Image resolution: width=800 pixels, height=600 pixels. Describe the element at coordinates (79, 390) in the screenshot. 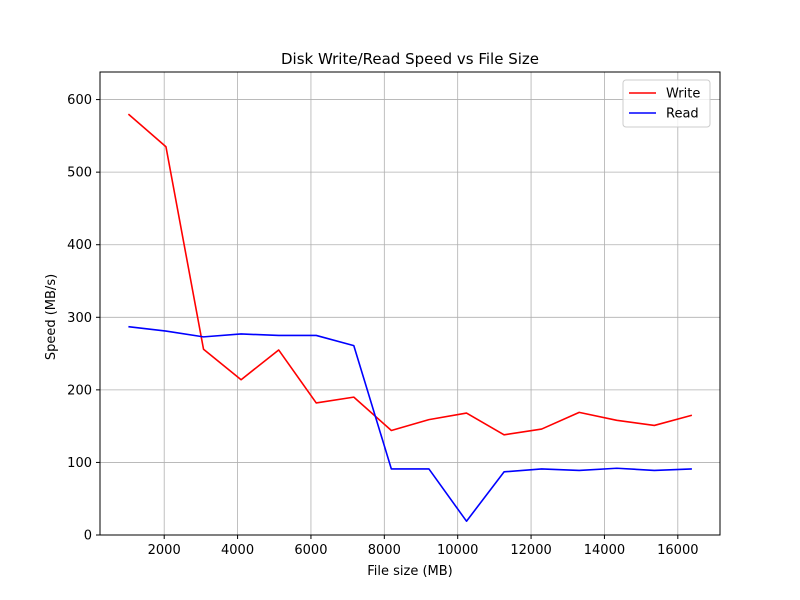

I see `y-tick-label: 200` at that location.